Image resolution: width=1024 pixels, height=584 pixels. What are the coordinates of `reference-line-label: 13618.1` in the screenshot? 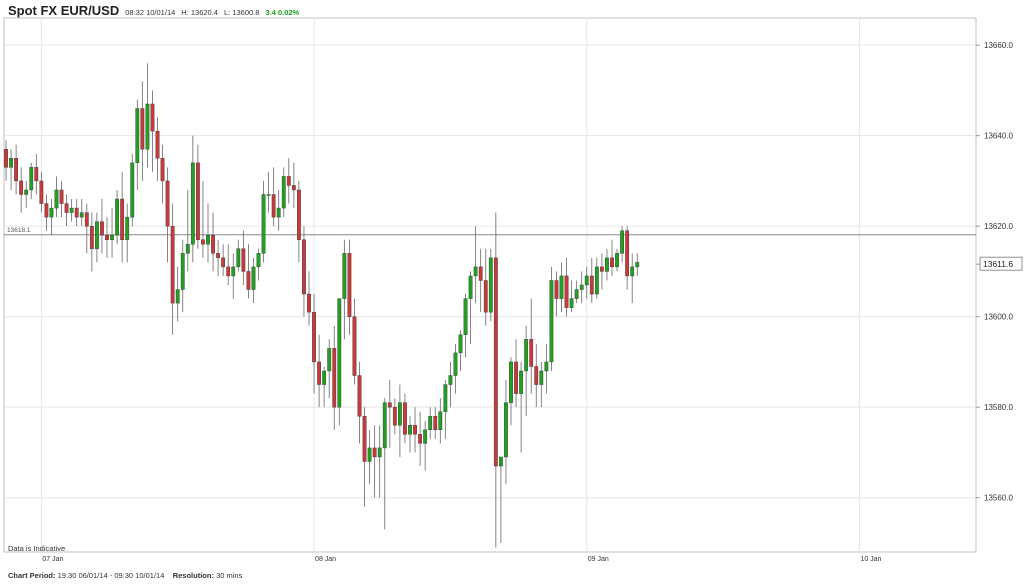 It's located at (19, 230).